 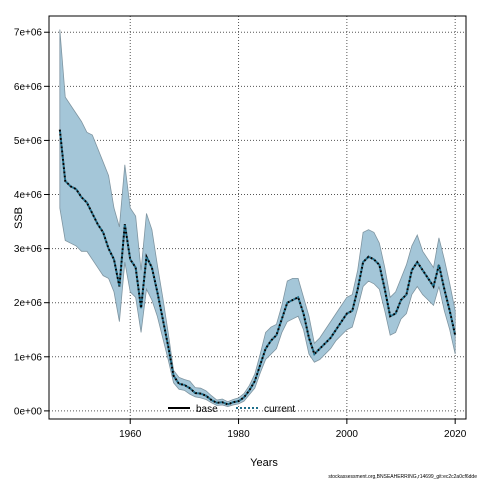 What do you see at coordinates (264, 463) in the screenshot?
I see `x-axis-title: Years` at bounding box center [264, 463].